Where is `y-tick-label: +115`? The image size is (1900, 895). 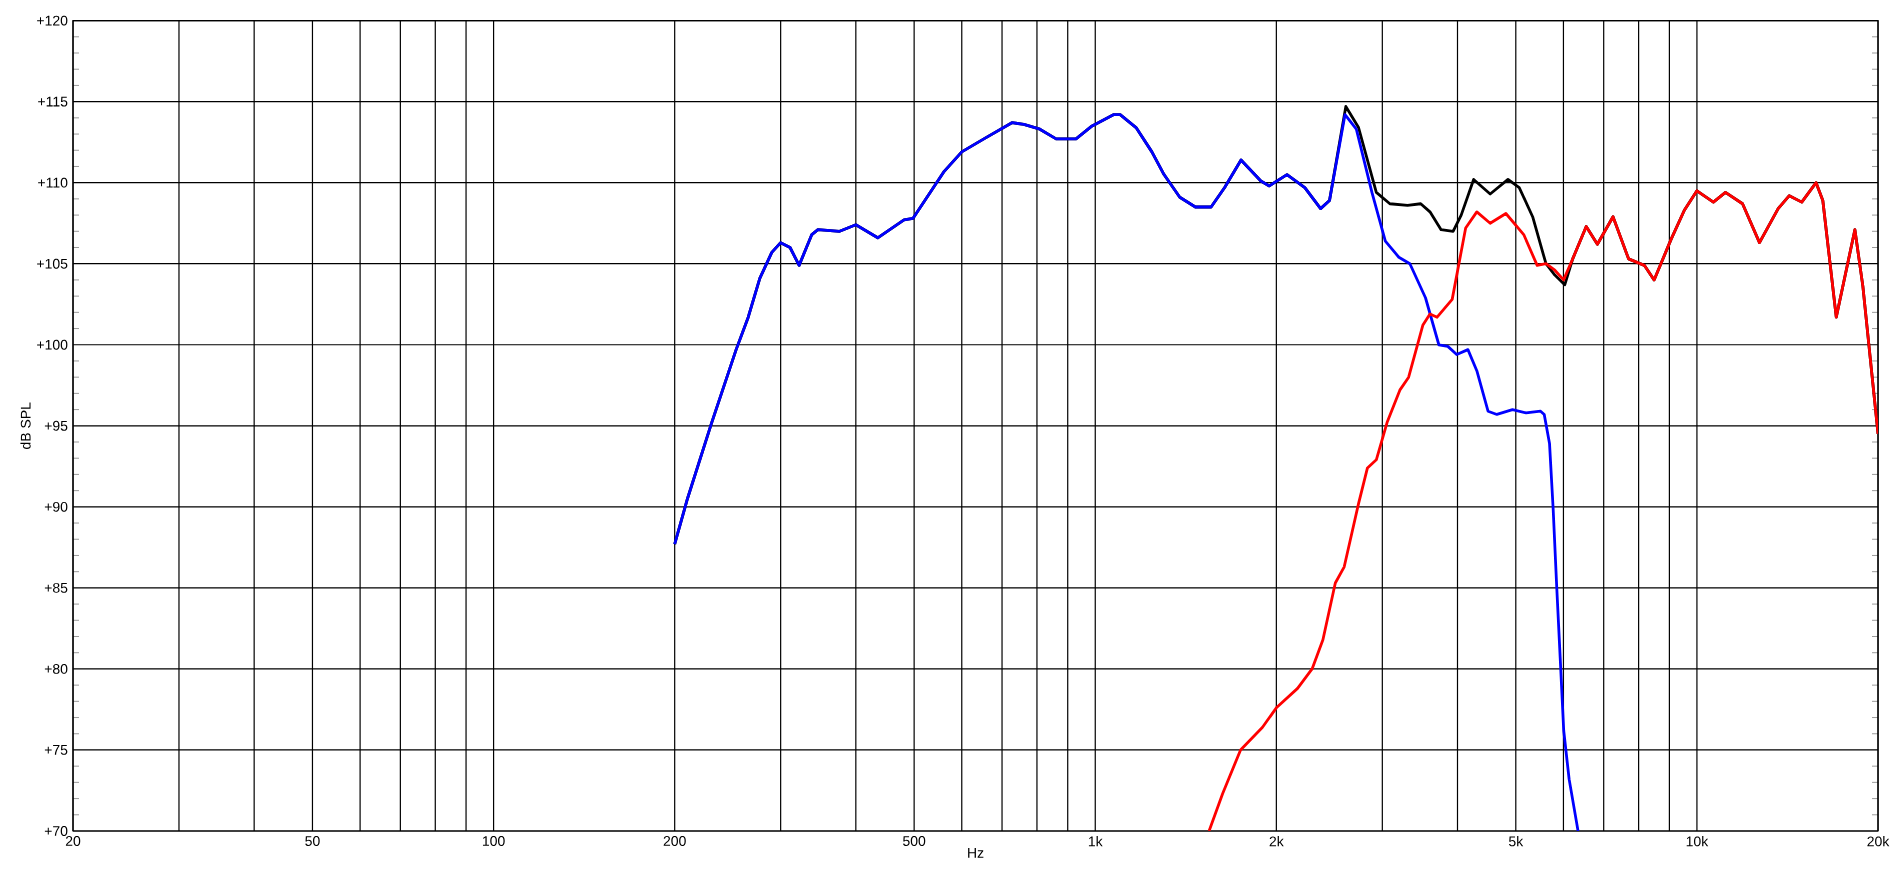
y-tick-label: +115 is located at coordinates (53, 101).